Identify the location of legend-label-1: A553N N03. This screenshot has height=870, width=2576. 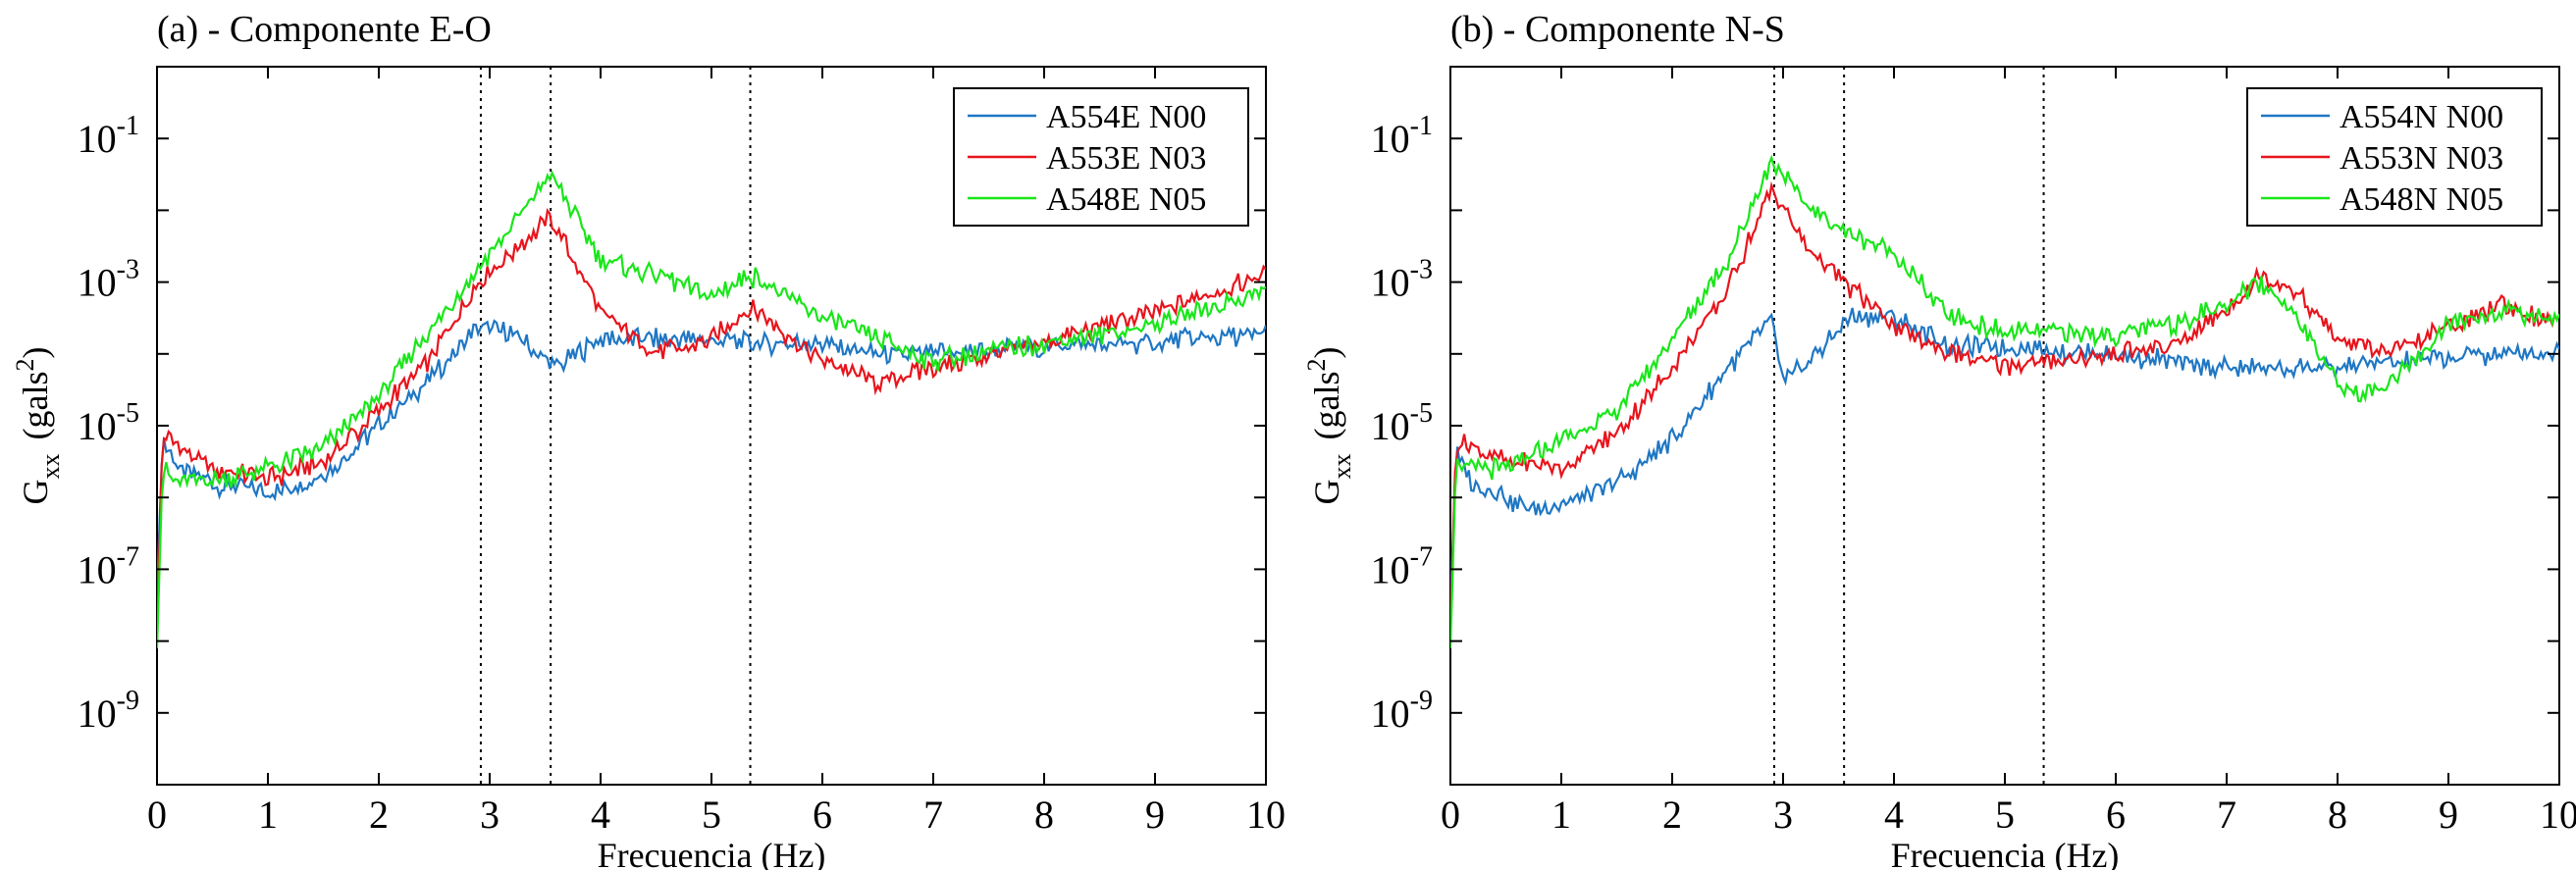
(2421, 158).